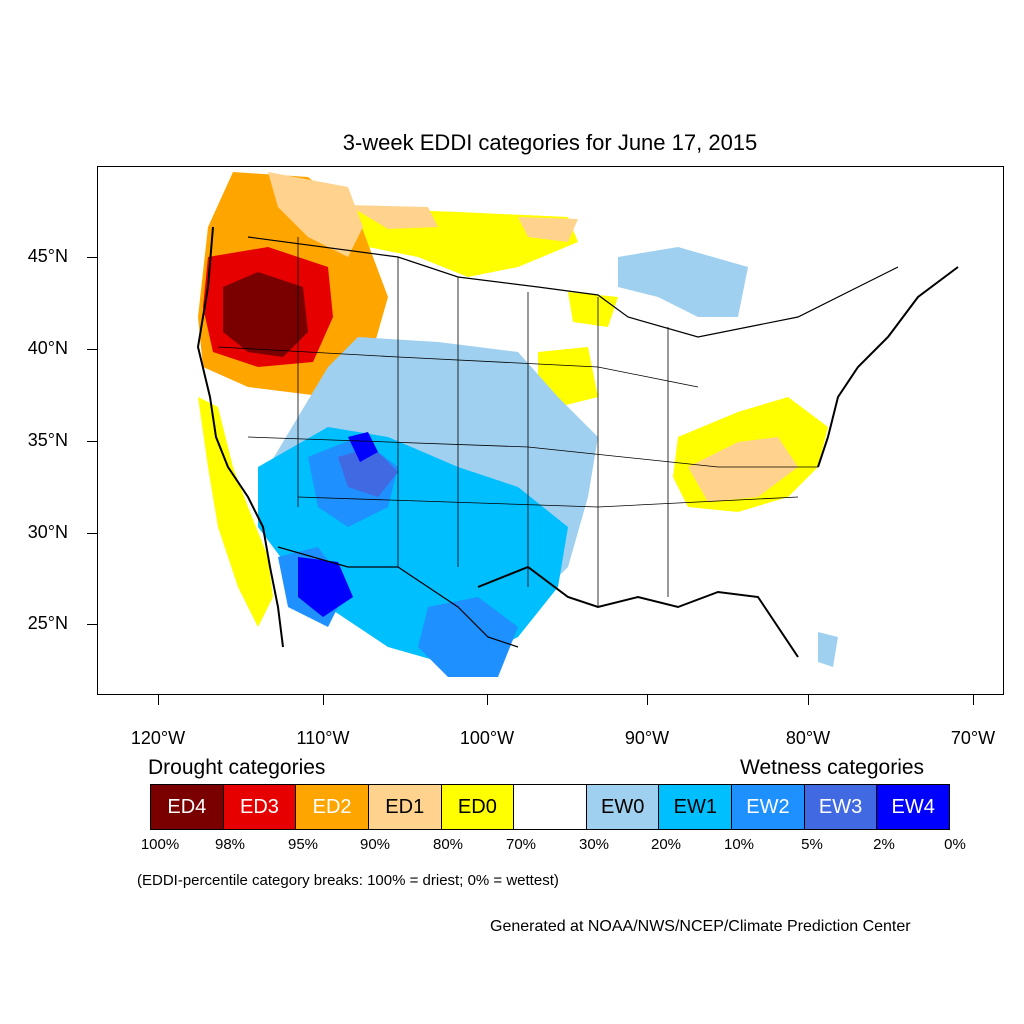  What do you see at coordinates (683, 282) in the screenshot?
I see `ew0-region-greatlakes` at bounding box center [683, 282].